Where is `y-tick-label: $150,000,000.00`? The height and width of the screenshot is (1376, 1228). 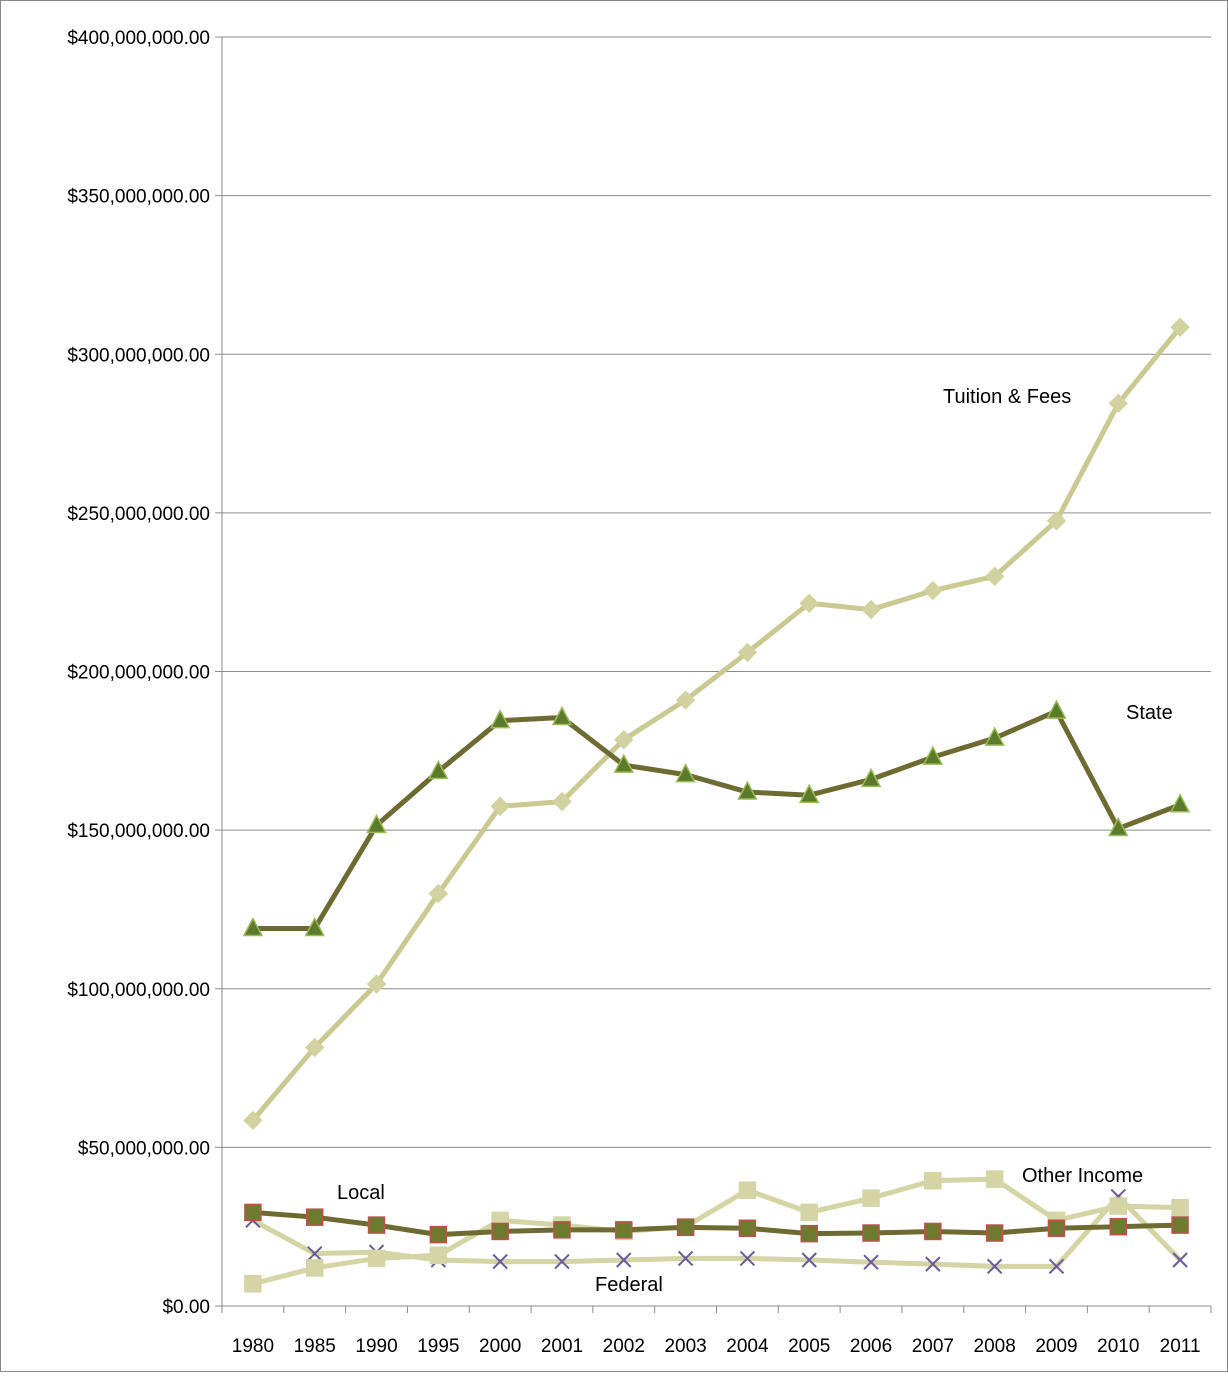 y-tick-label: $150,000,000.00 is located at coordinates (138, 831).